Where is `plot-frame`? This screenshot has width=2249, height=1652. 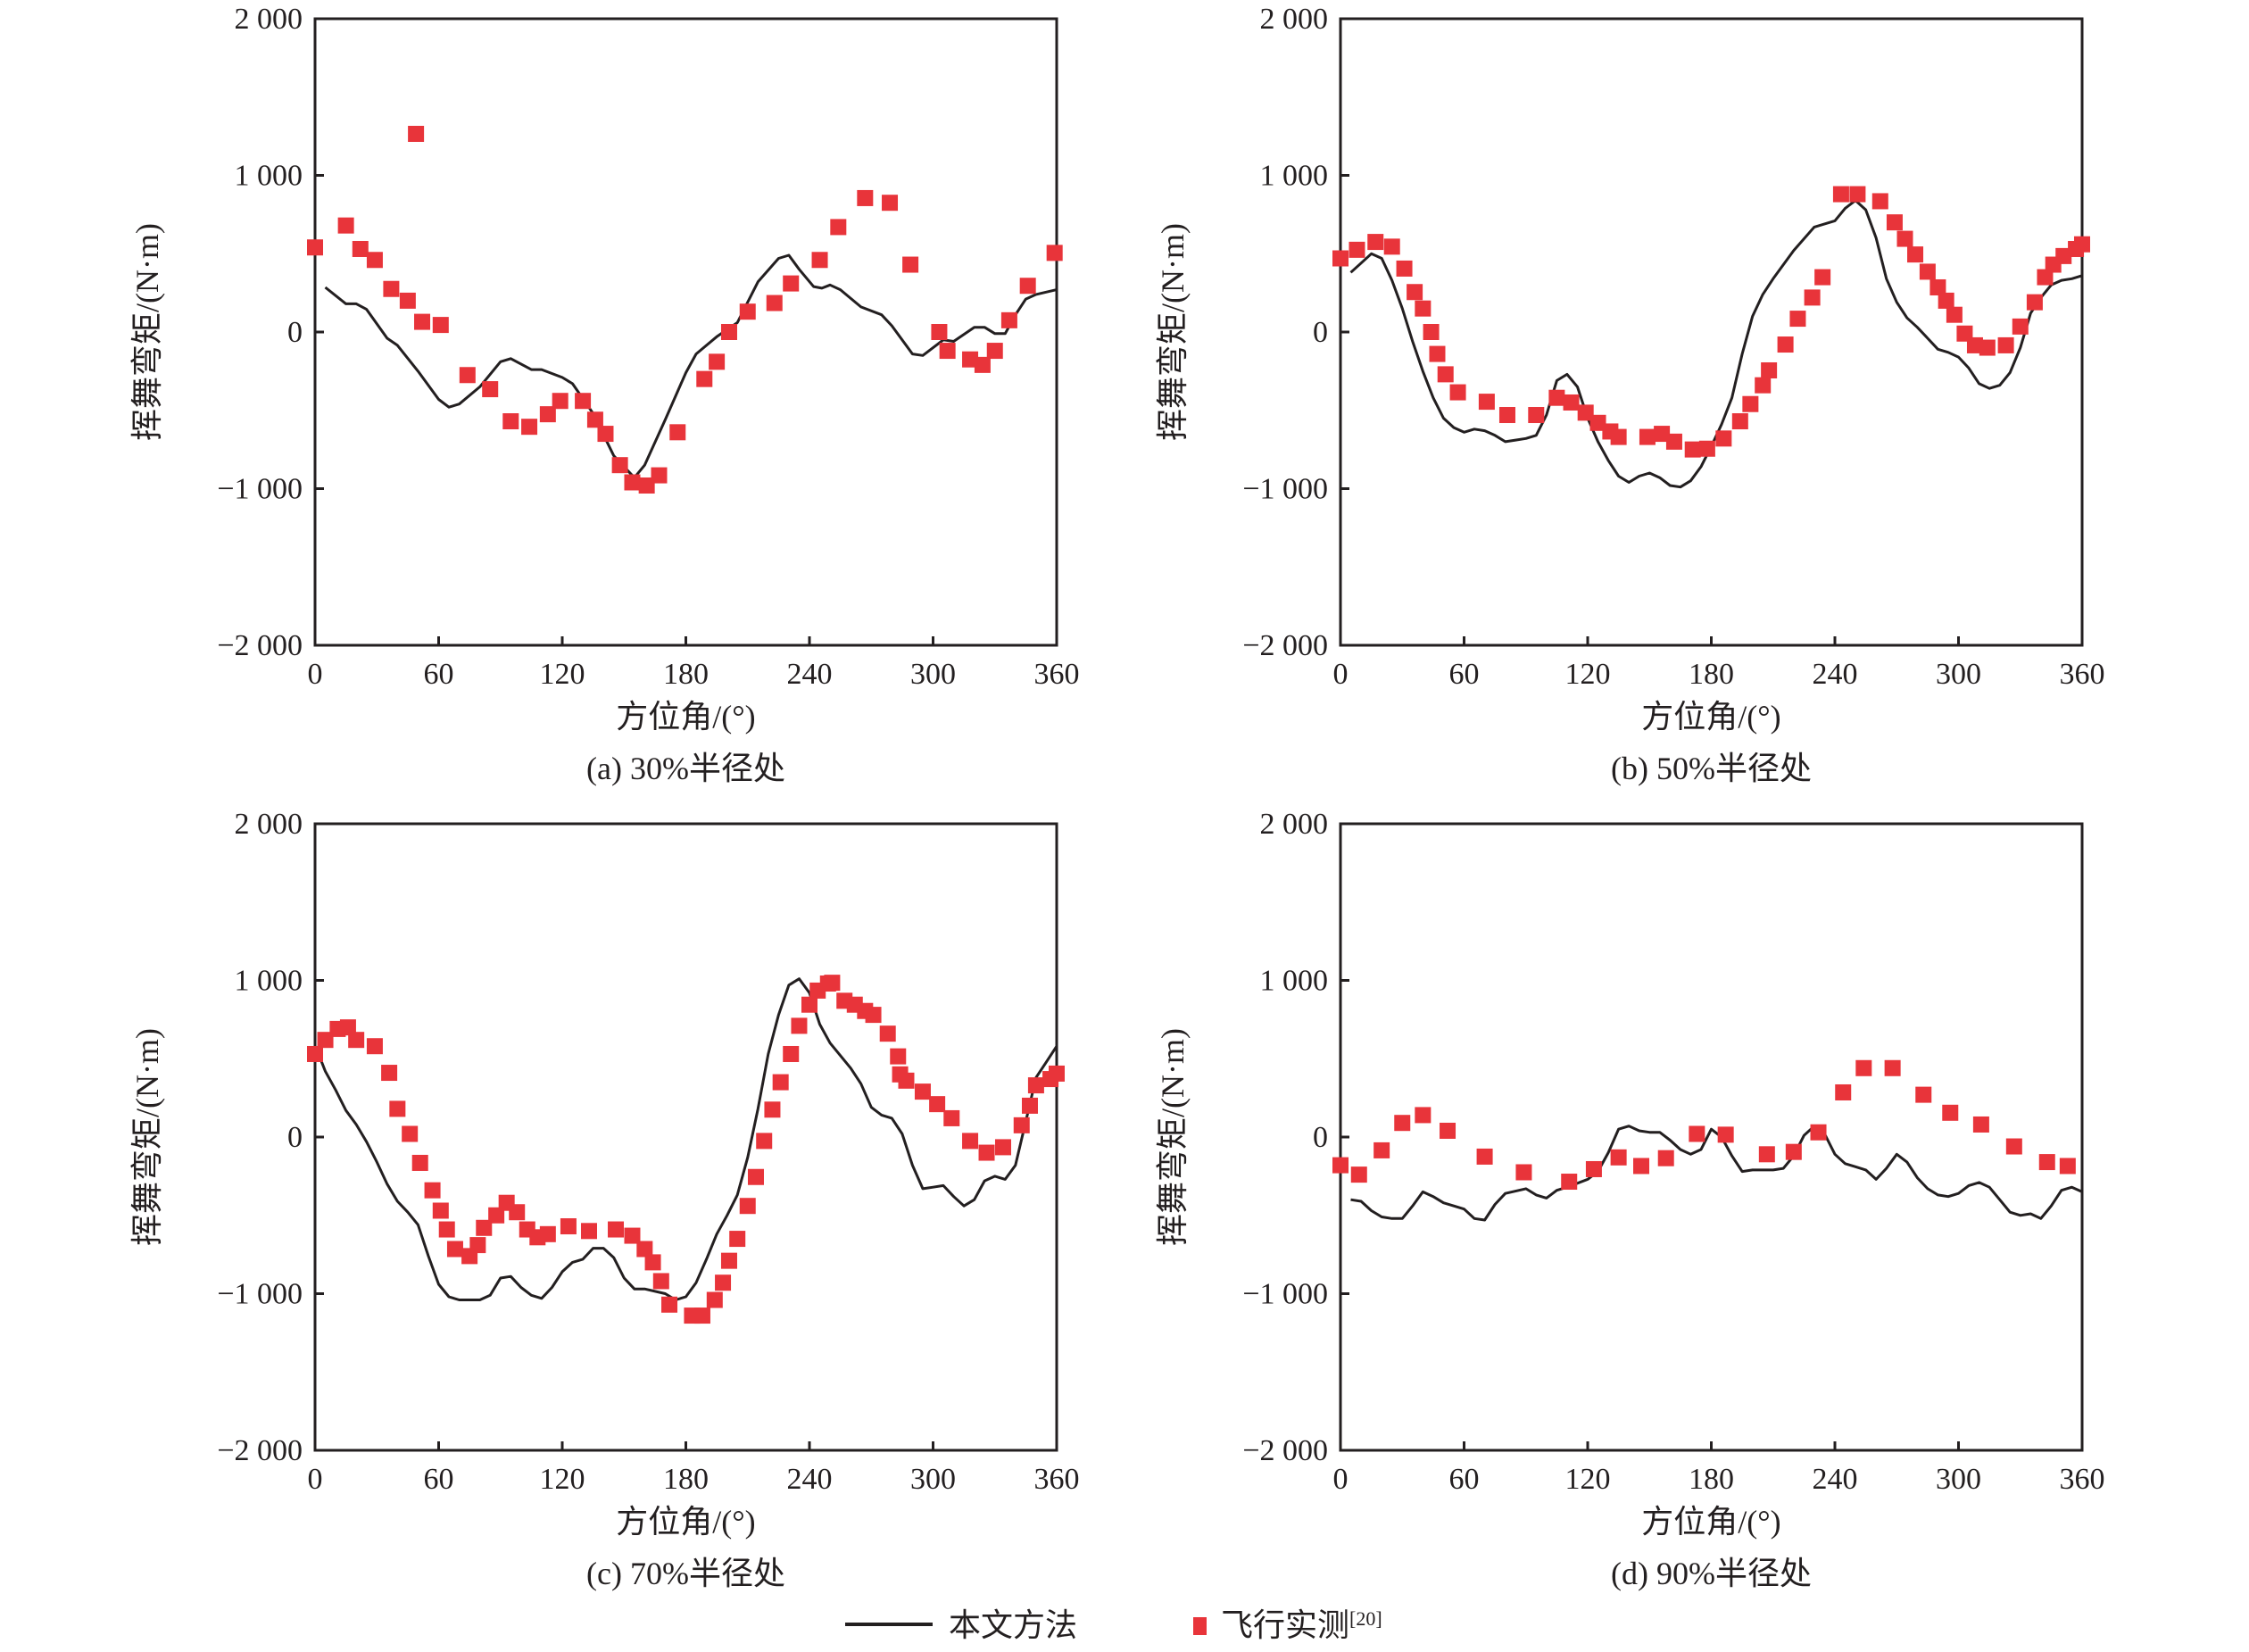 plot-frame is located at coordinates (685, 1137).